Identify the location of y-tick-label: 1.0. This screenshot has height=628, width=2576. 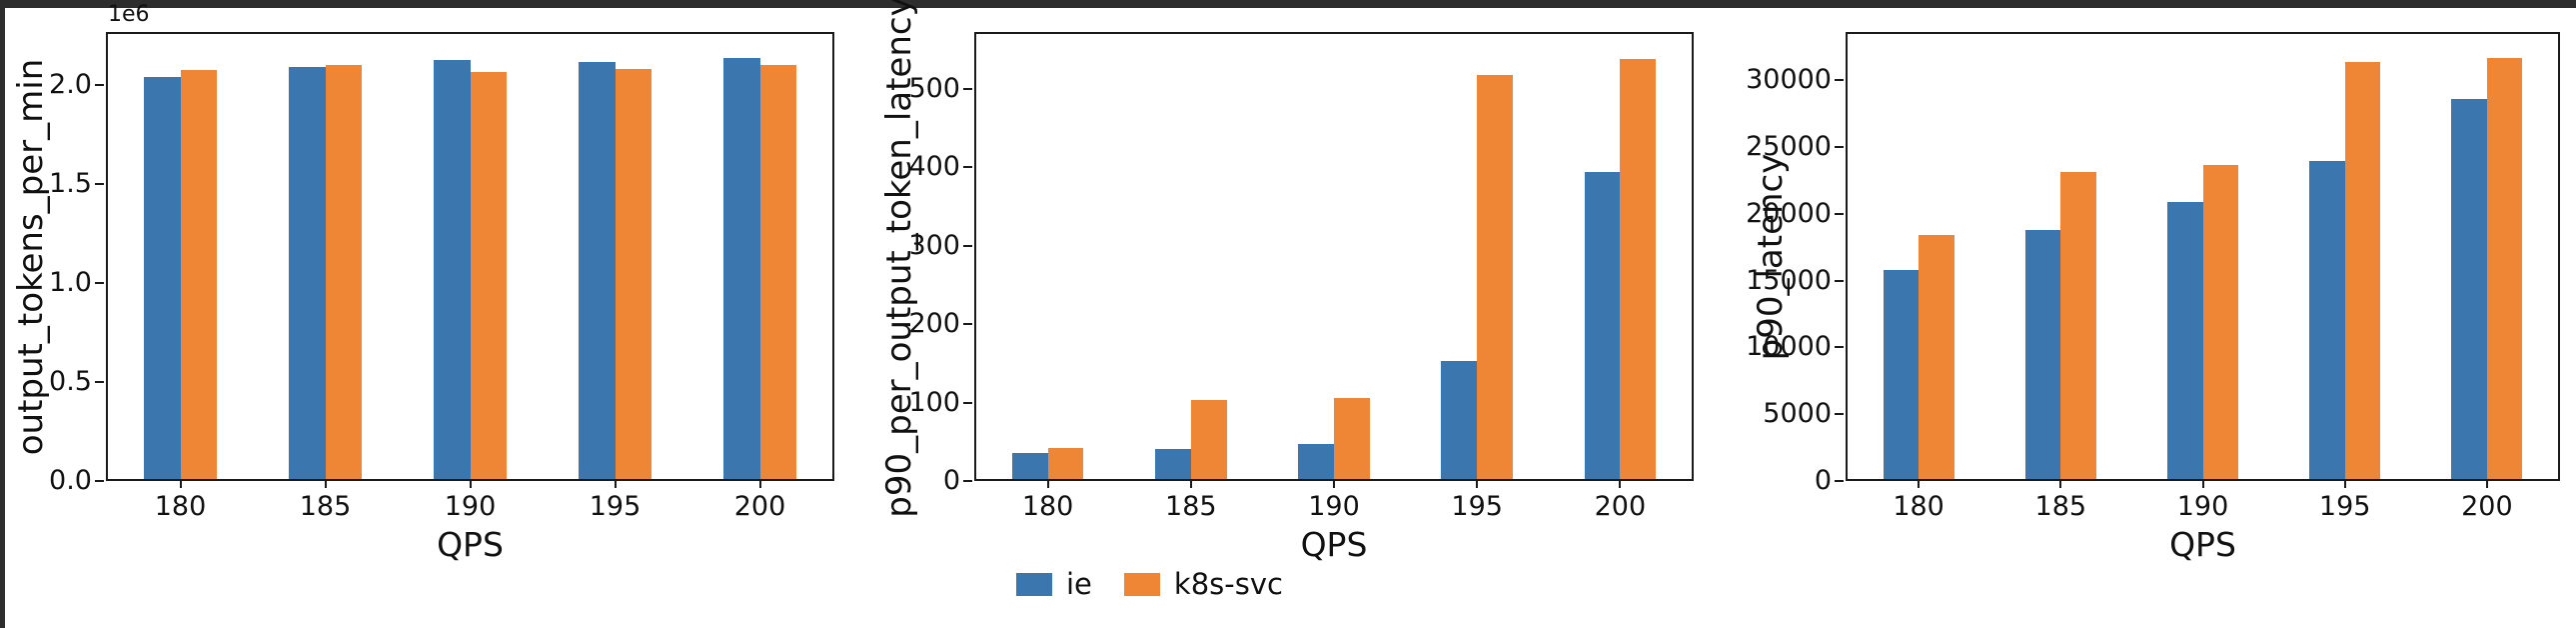
(70, 283).